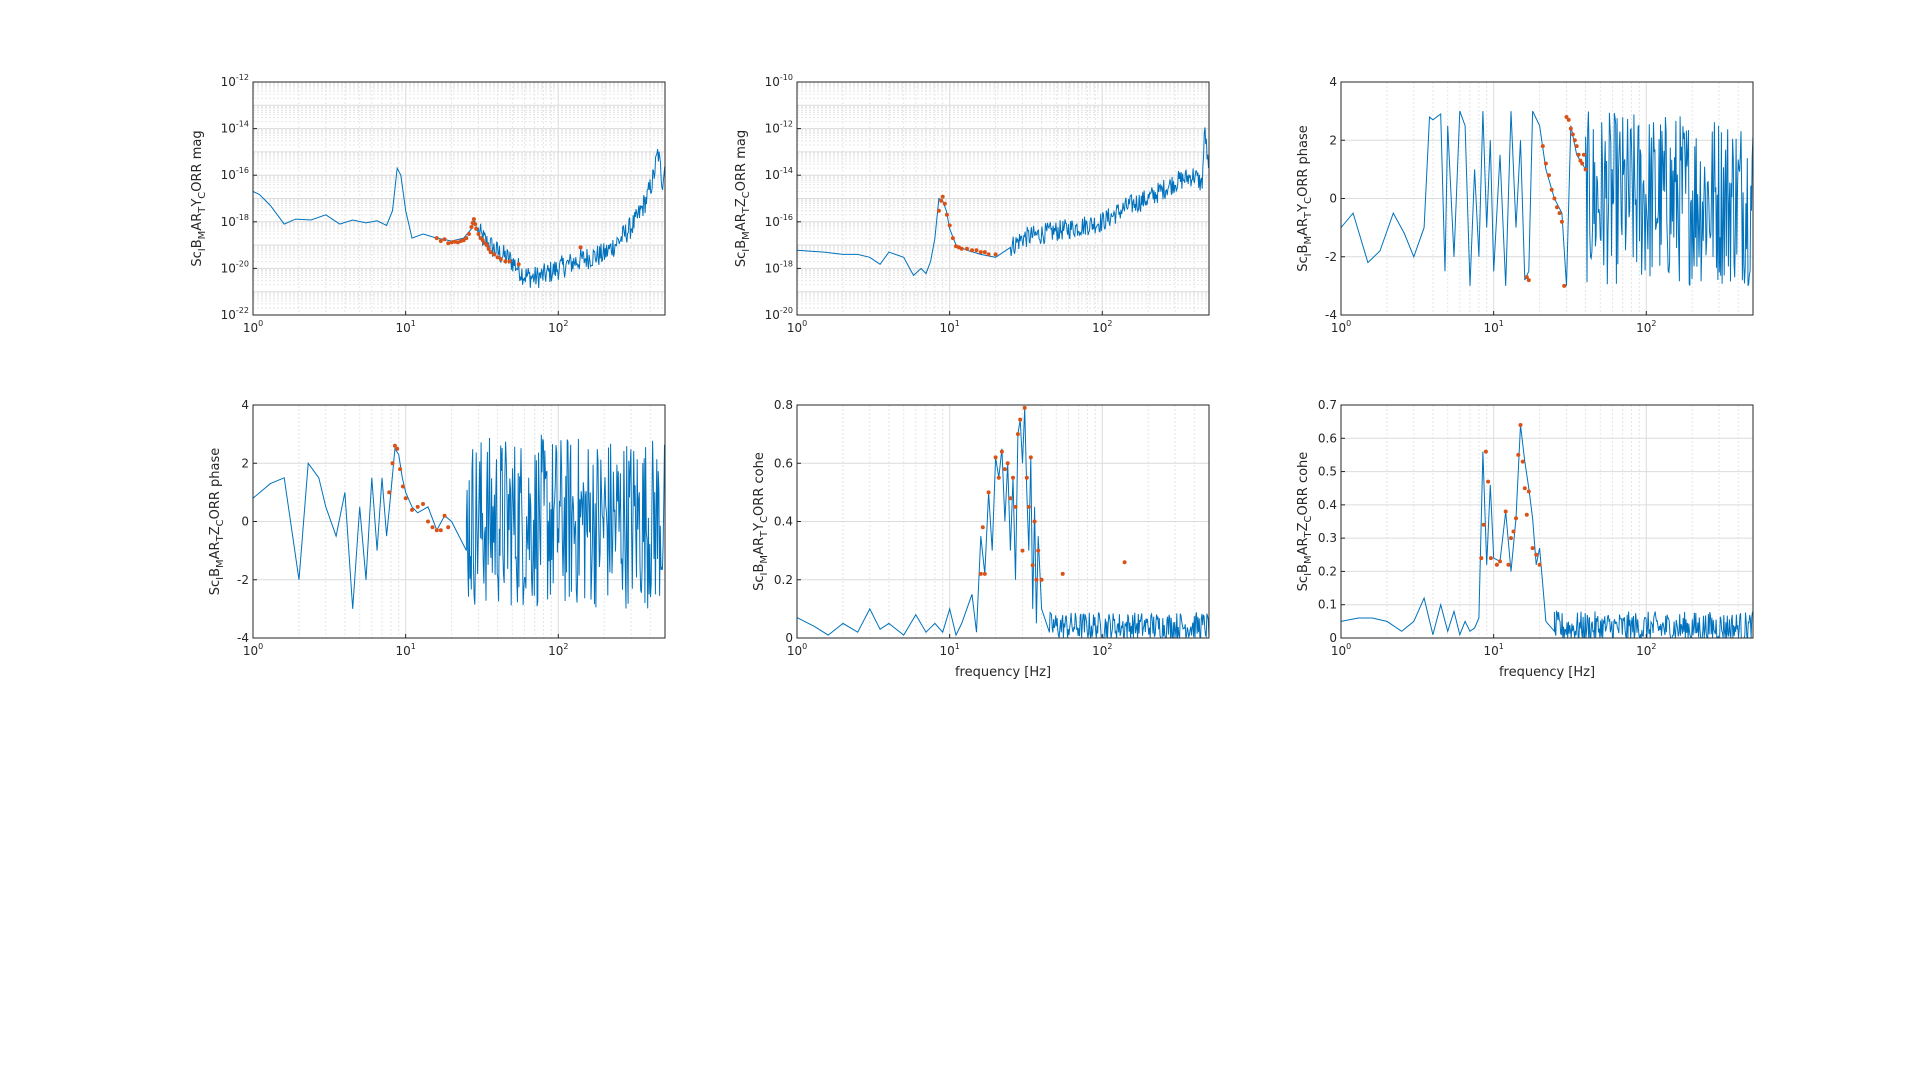  What do you see at coordinates (235, 314) in the screenshot?
I see `y-tick-label: 10-22` at bounding box center [235, 314].